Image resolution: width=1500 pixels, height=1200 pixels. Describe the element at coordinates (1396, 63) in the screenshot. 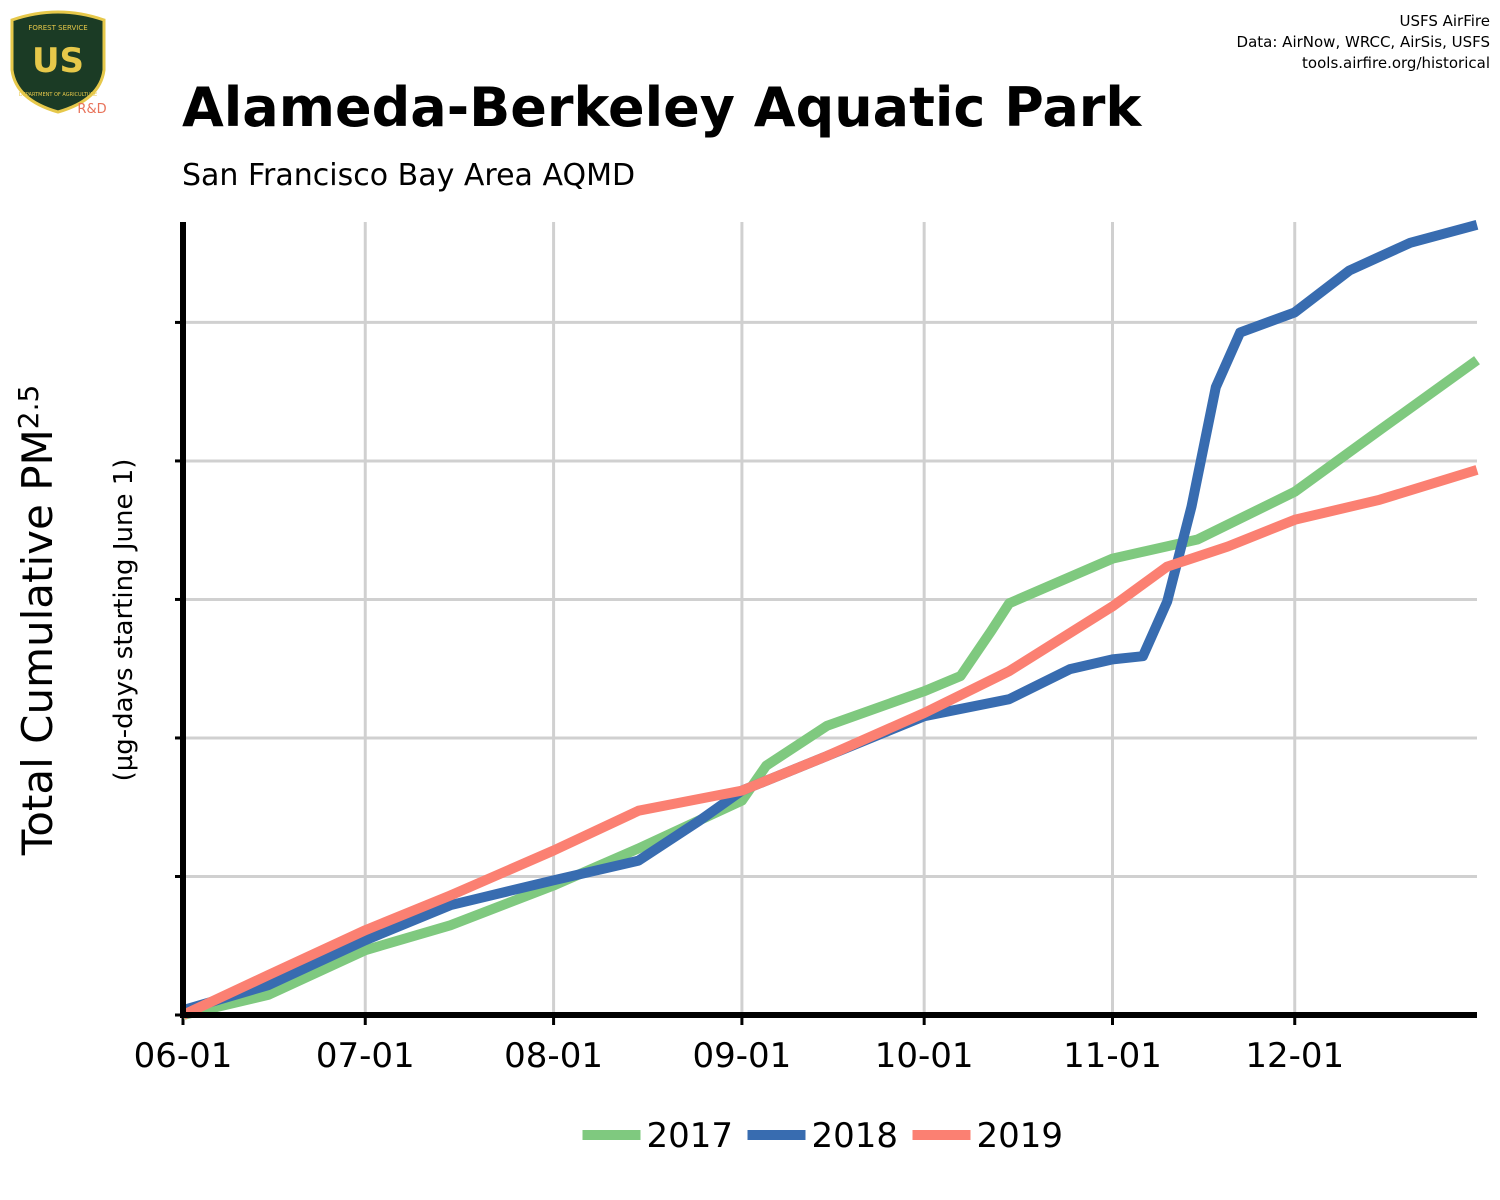

I see `credit: tools.airfire.org/historical` at that location.